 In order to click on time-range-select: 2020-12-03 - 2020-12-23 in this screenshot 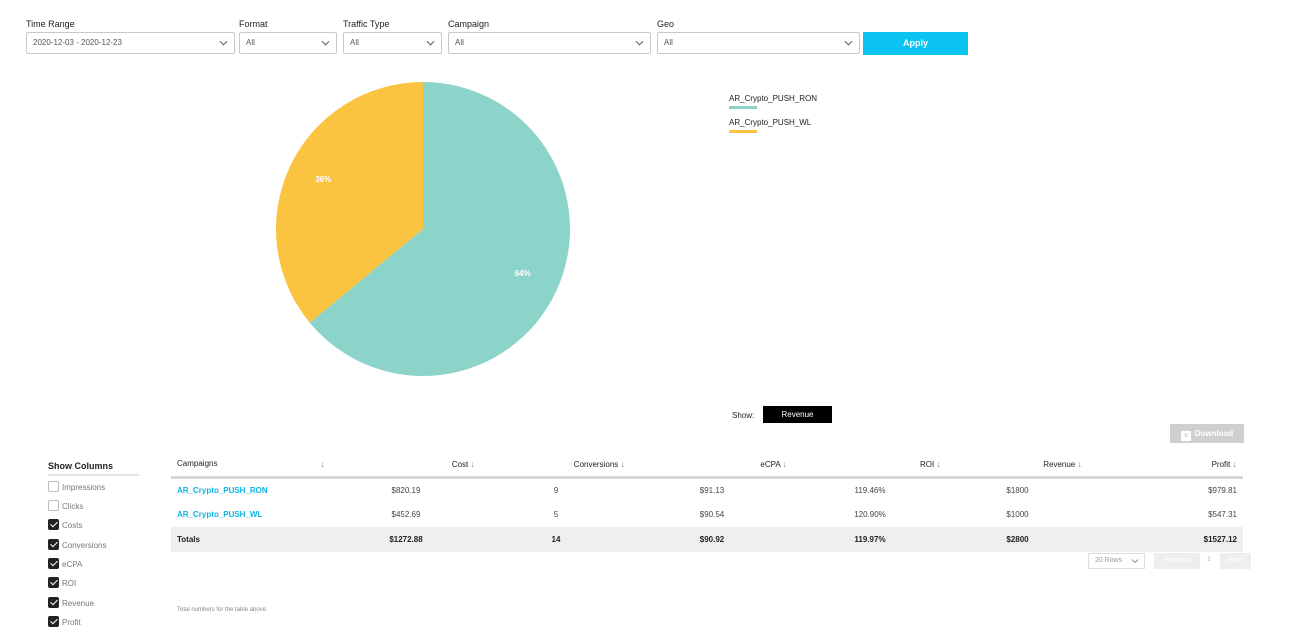, I will do `click(130, 43)`.